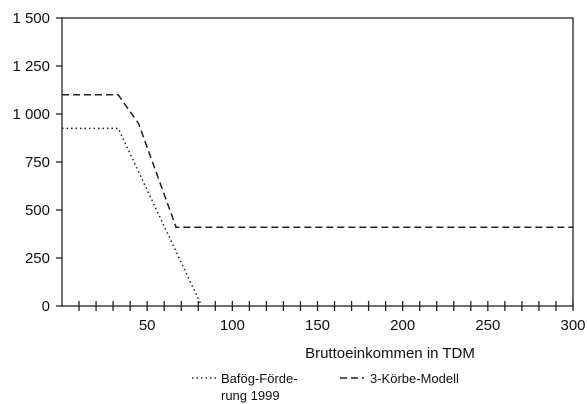 Image resolution: width=587 pixels, height=404 pixels. Describe the element at coordinates (402, 325) in the screenshot. I see `x-tick-label: 200` at that location.